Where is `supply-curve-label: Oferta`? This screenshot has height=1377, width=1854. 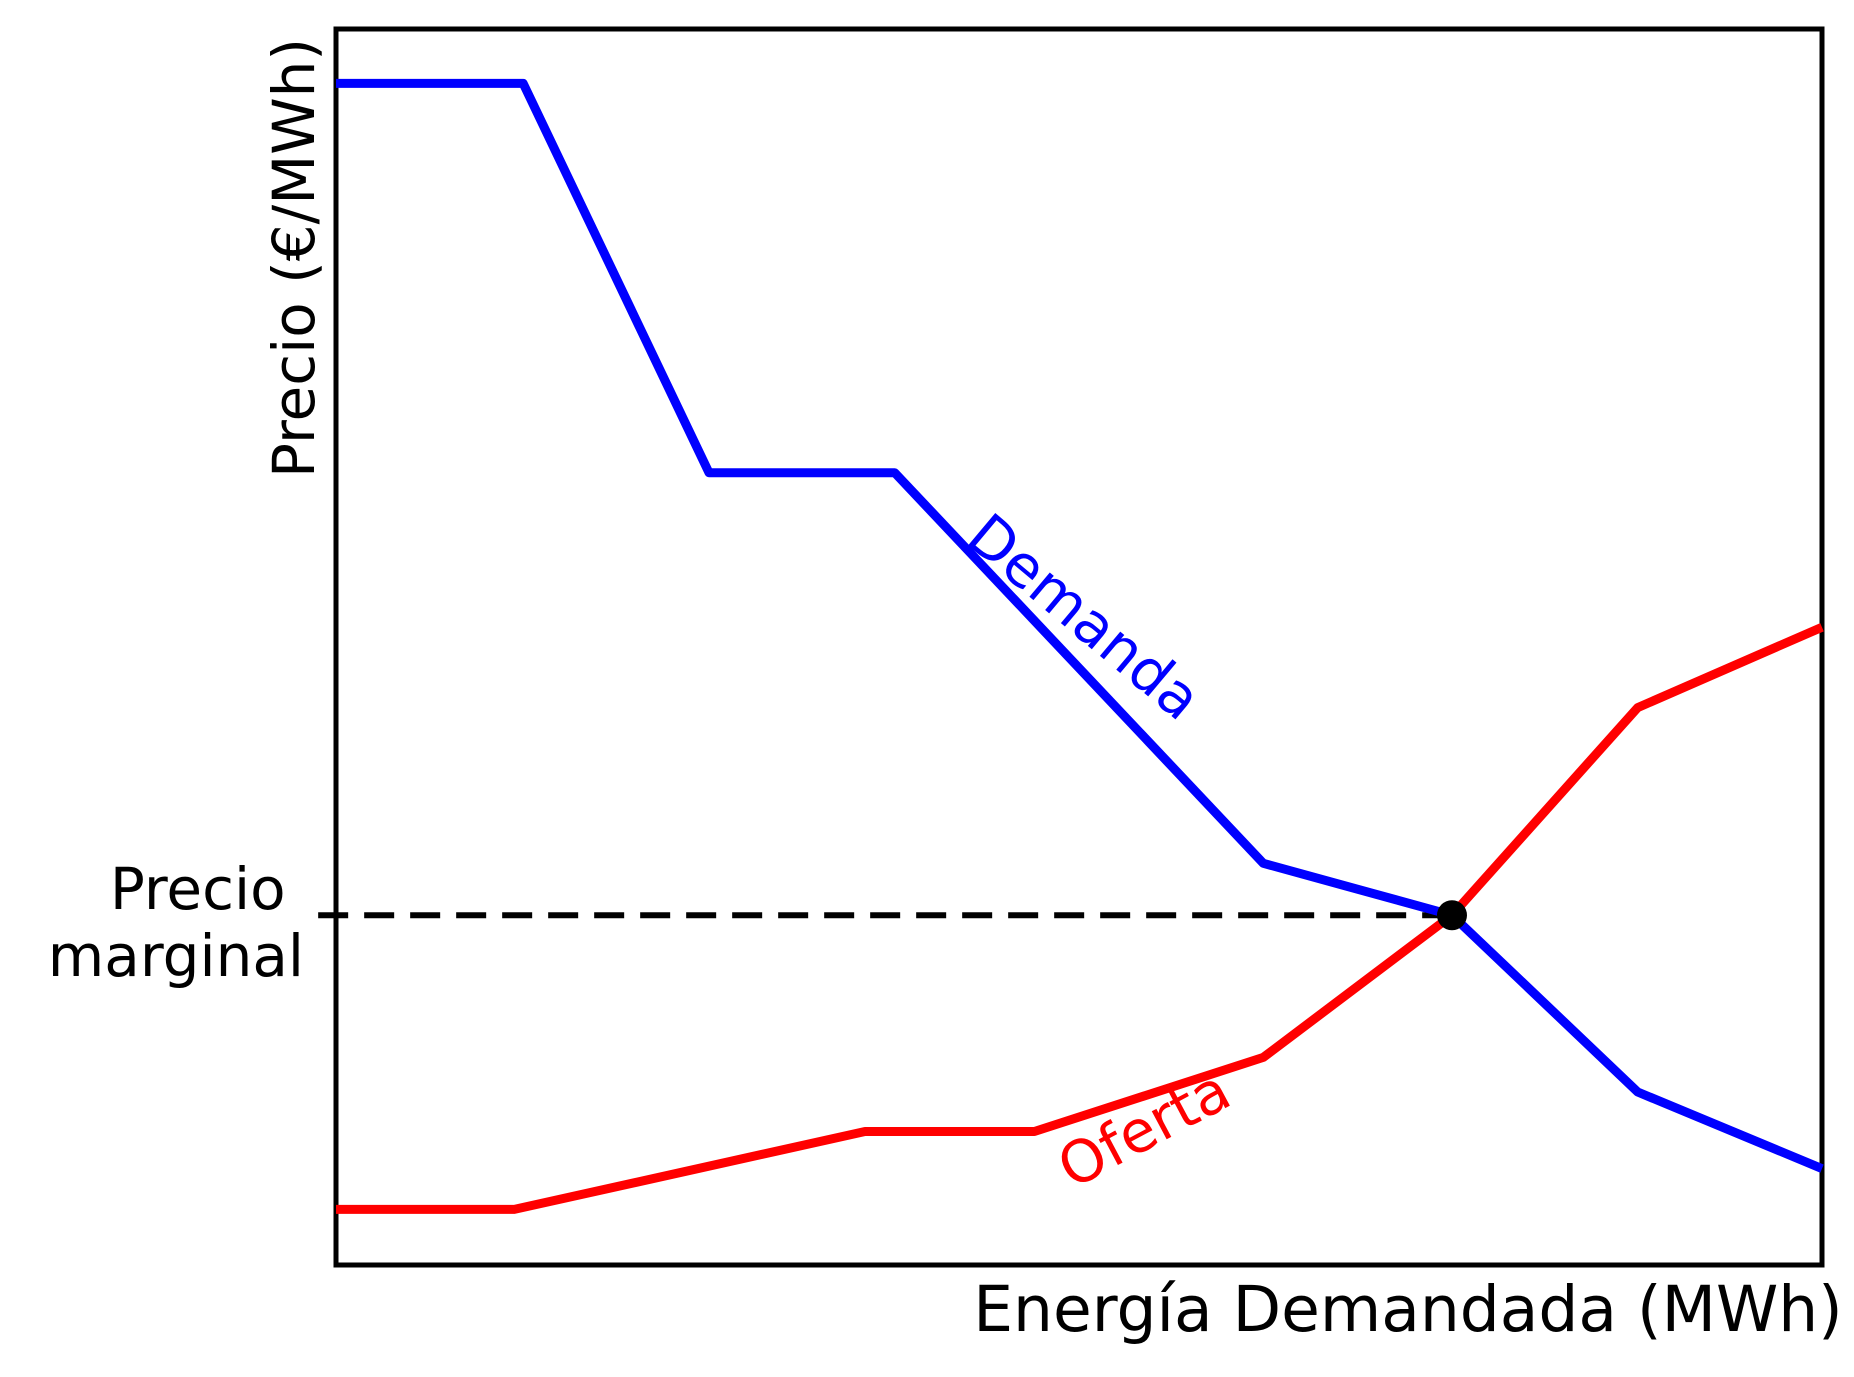 supply-curve-label: Oferta is located at coordinates (1144, 1128).